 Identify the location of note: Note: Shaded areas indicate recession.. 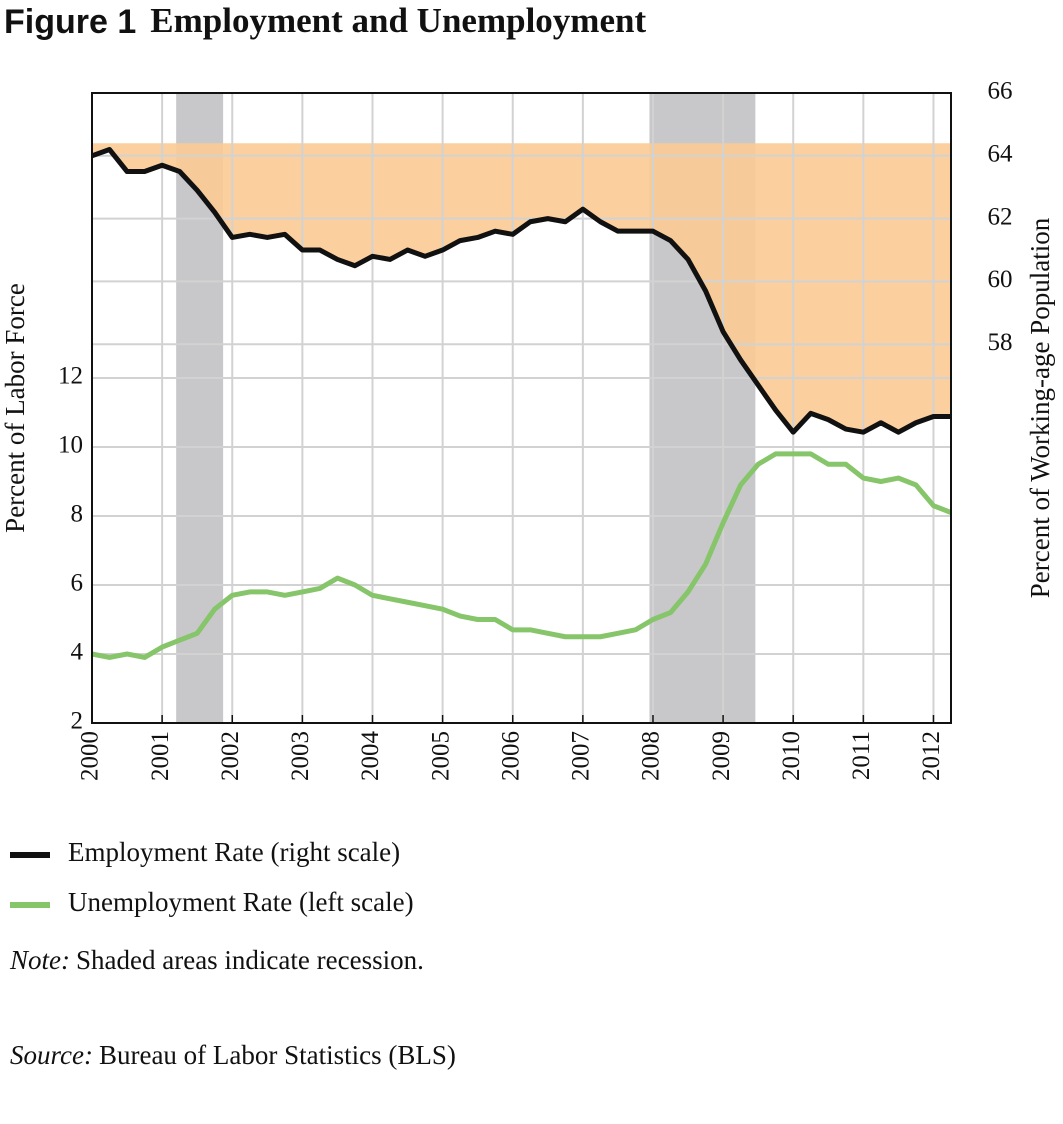
(216, 960).